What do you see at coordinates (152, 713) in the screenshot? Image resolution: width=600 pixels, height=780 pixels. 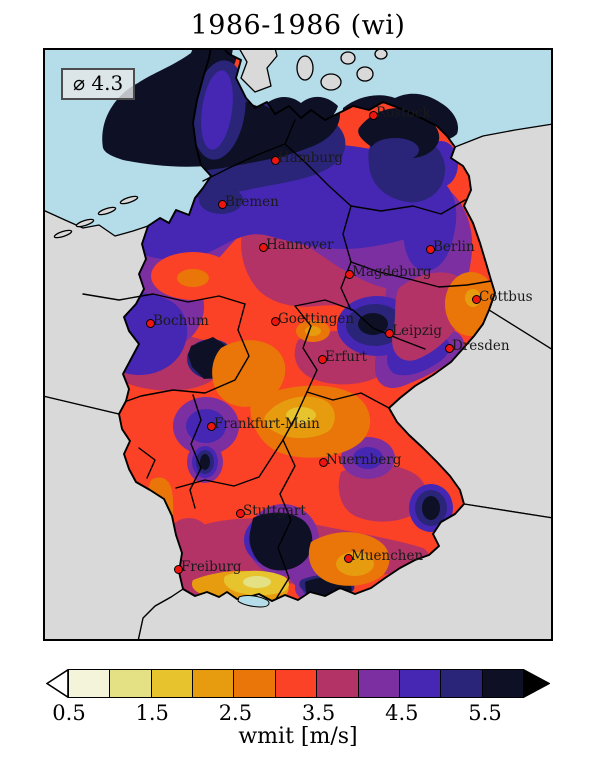 I see `colorbar-tick: 1.5` at bounding box center [152, 713].